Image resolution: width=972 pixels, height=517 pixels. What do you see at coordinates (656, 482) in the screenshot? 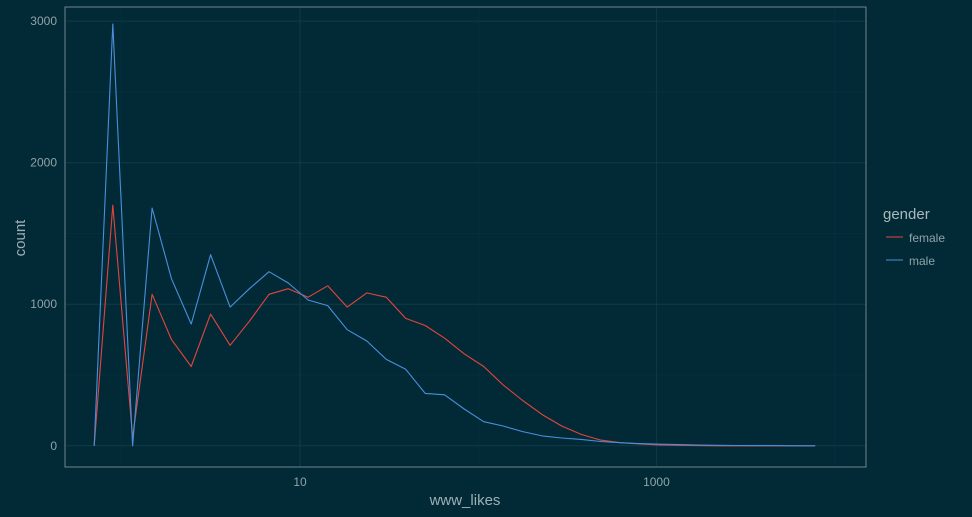
I see `x-tick-label: 1000` at bounding box center [656, 482].